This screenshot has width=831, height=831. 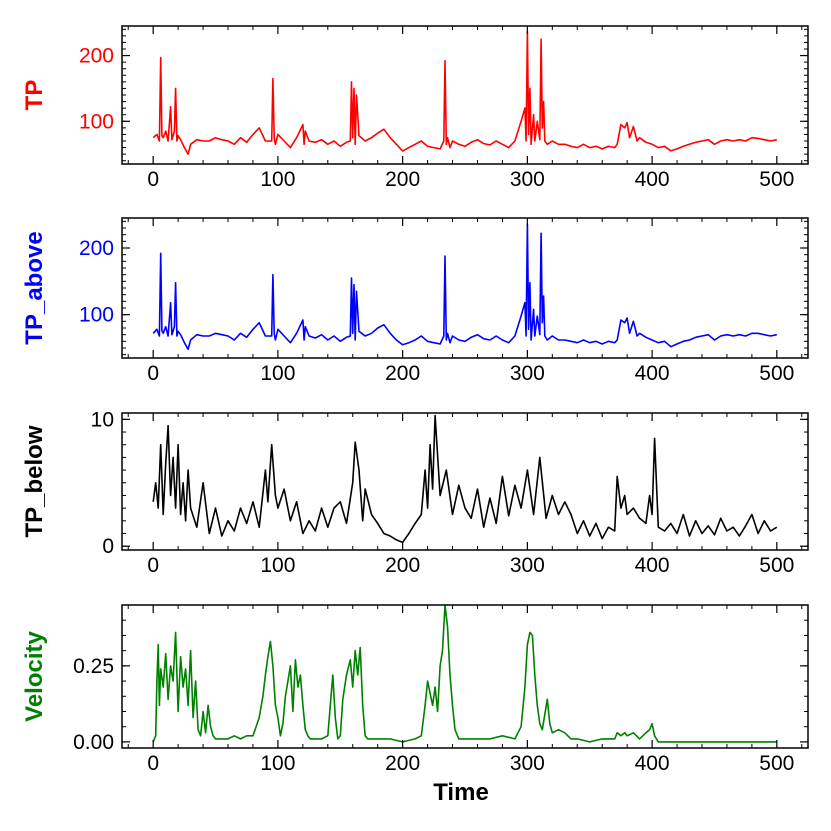 I want to click on velocity-x-tick-label: 300, so click(x=527, y=763).